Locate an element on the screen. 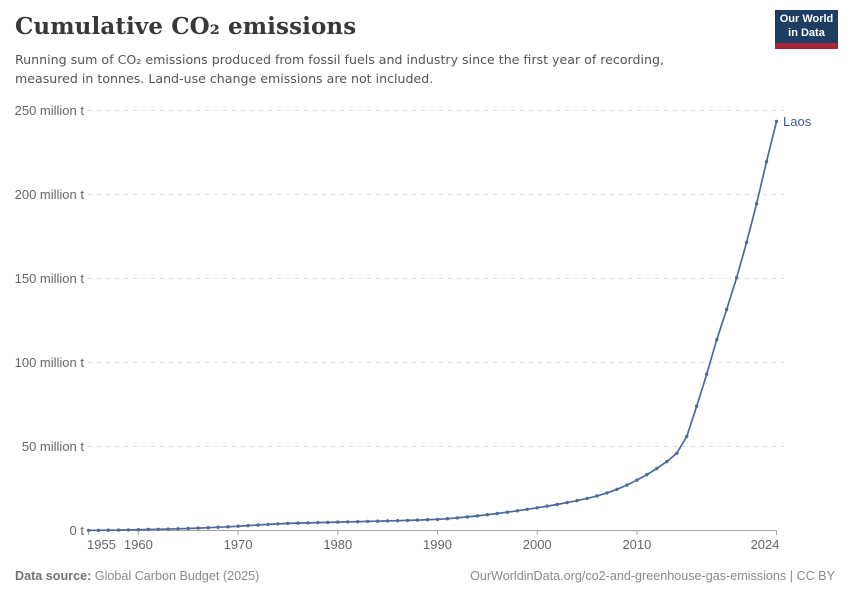  y-axis-tick-label: 50 million t is located at coordinates (53, 446).